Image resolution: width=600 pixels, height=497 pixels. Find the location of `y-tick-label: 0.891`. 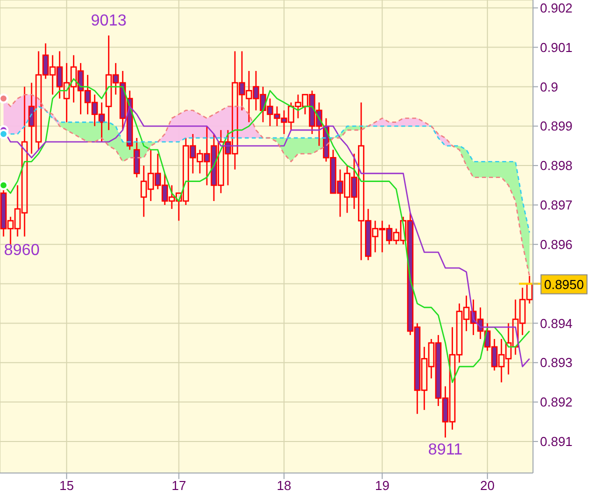

y-tick-label: 0.891 is located at coordinates (556, 442).